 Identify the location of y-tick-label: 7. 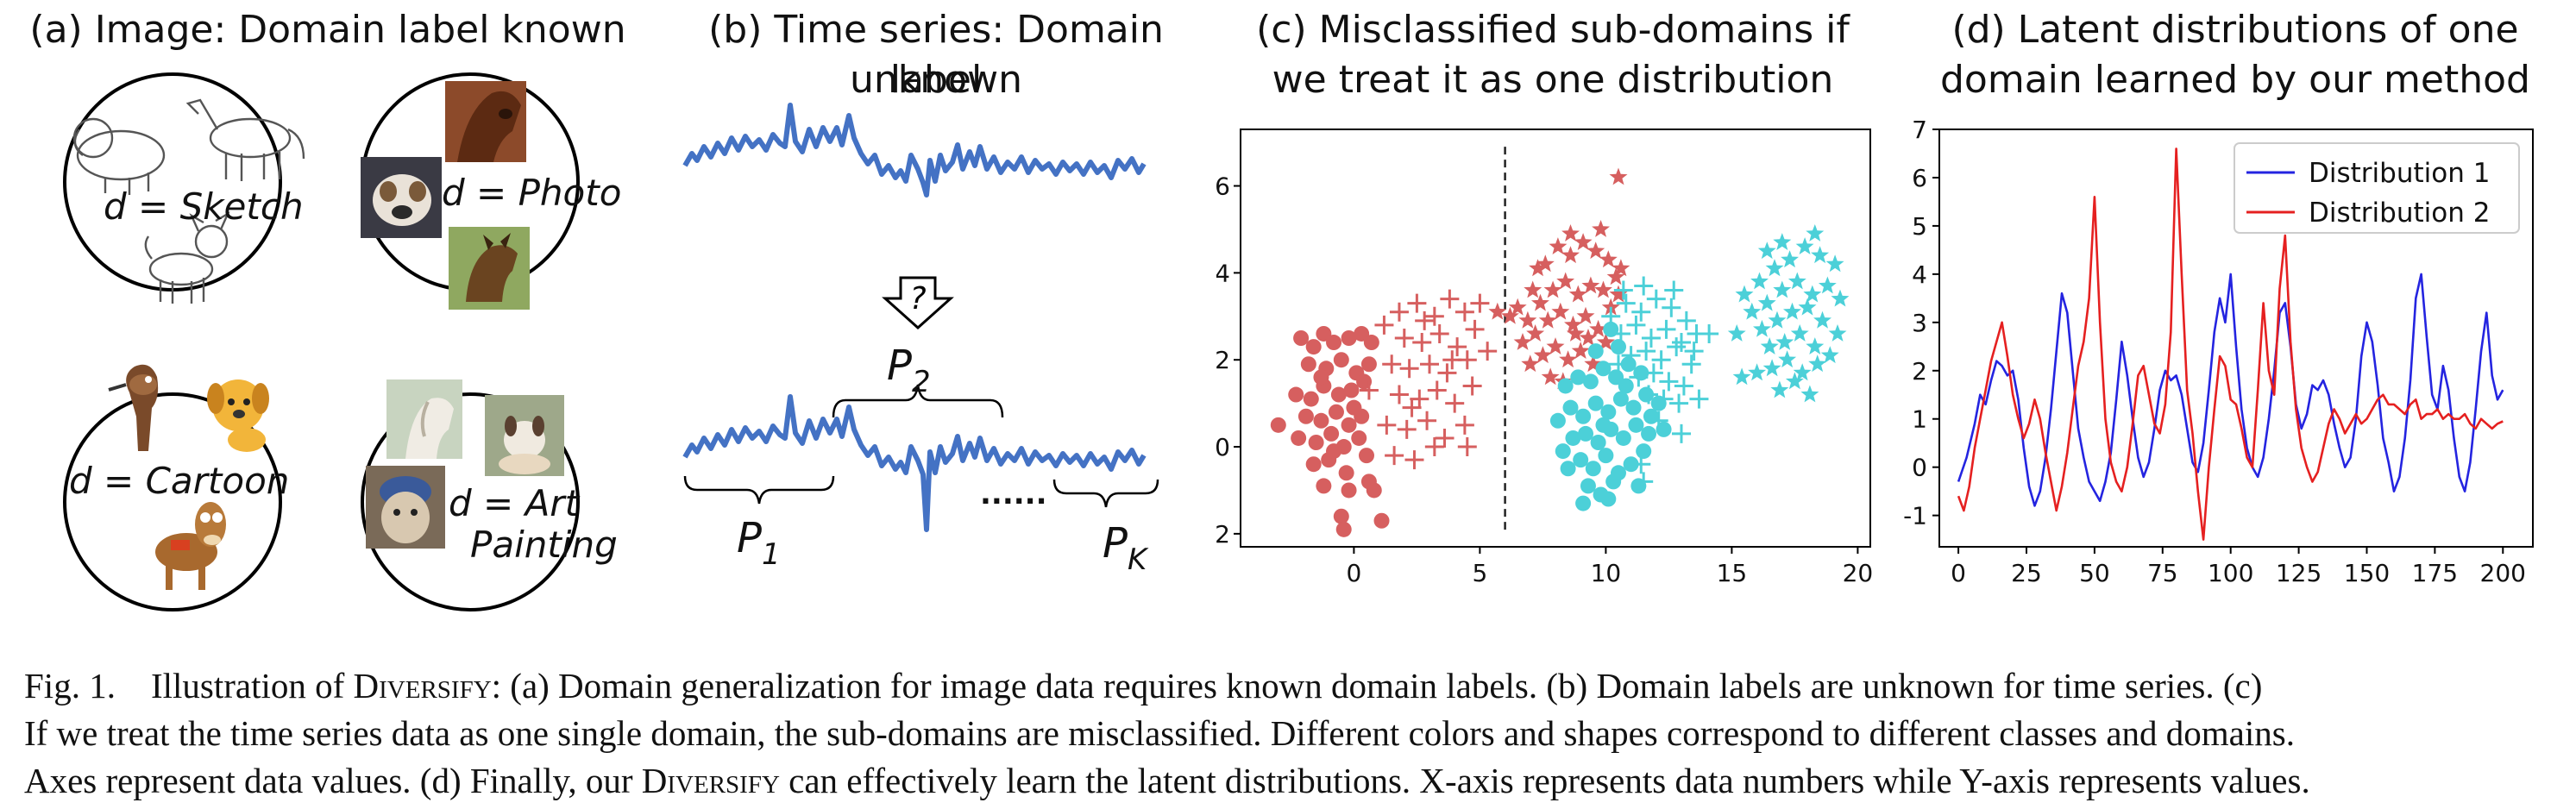
(1919, 130).